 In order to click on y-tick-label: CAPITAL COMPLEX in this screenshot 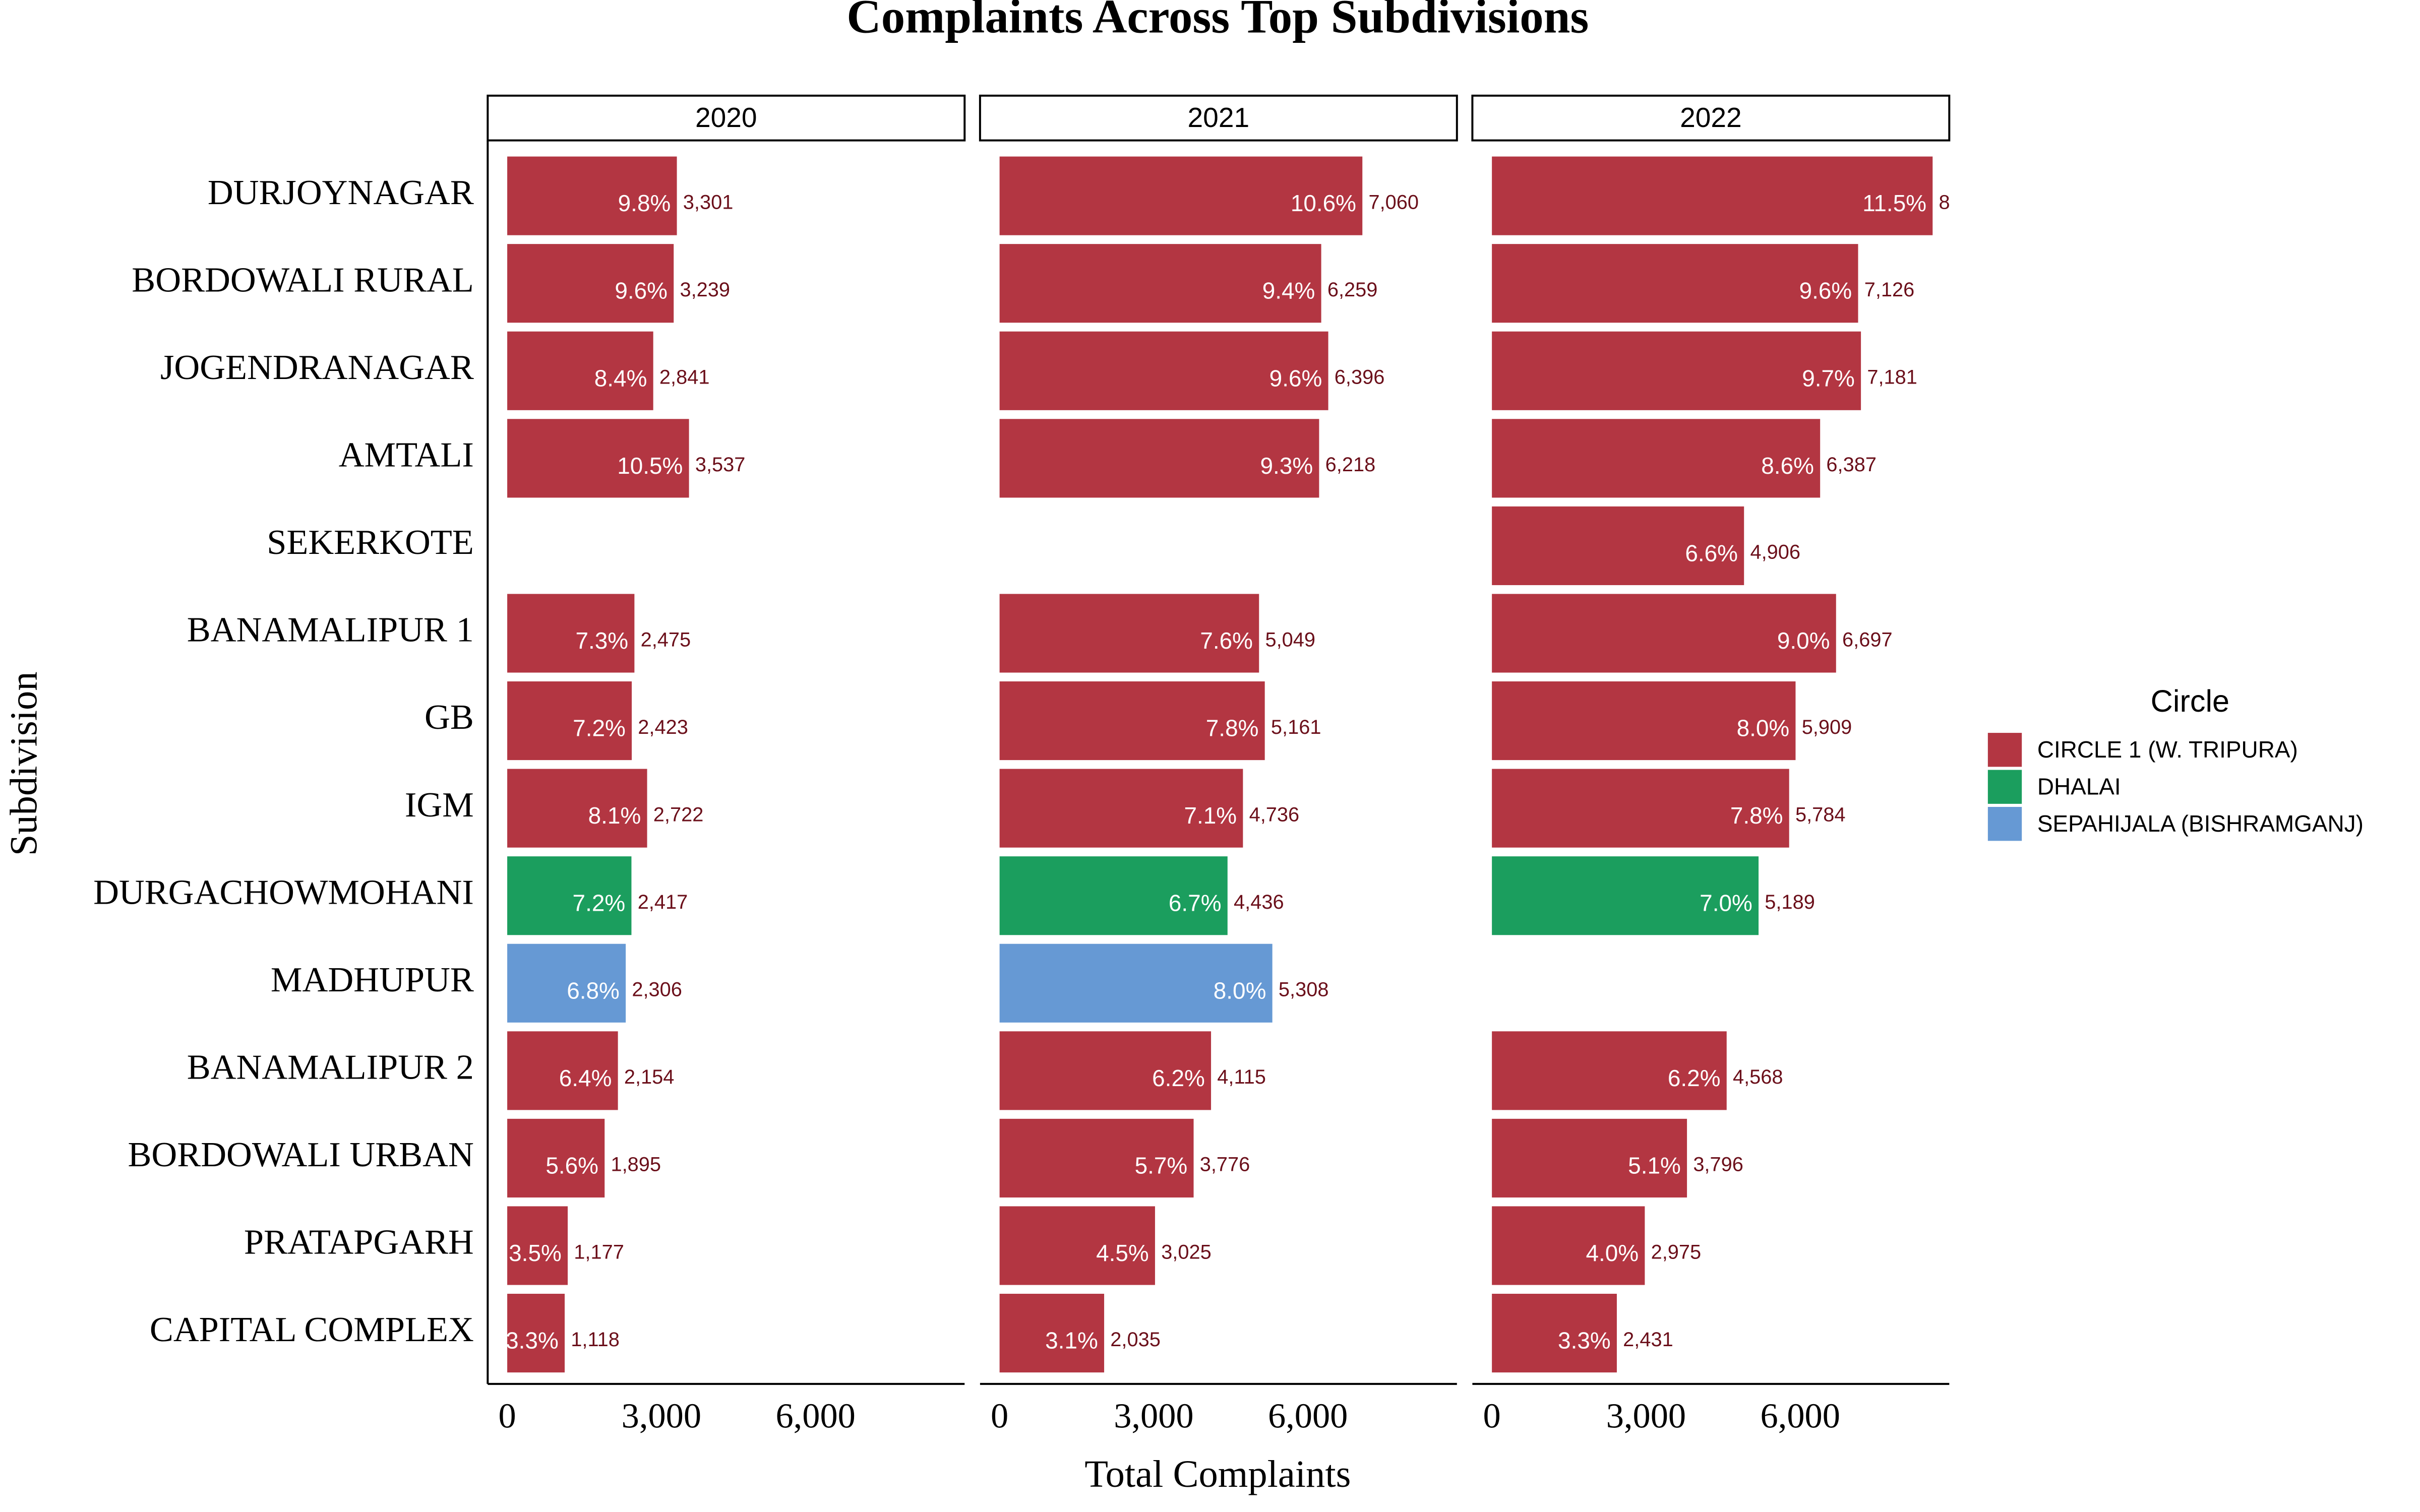, I will do `click(312, 1329)`.